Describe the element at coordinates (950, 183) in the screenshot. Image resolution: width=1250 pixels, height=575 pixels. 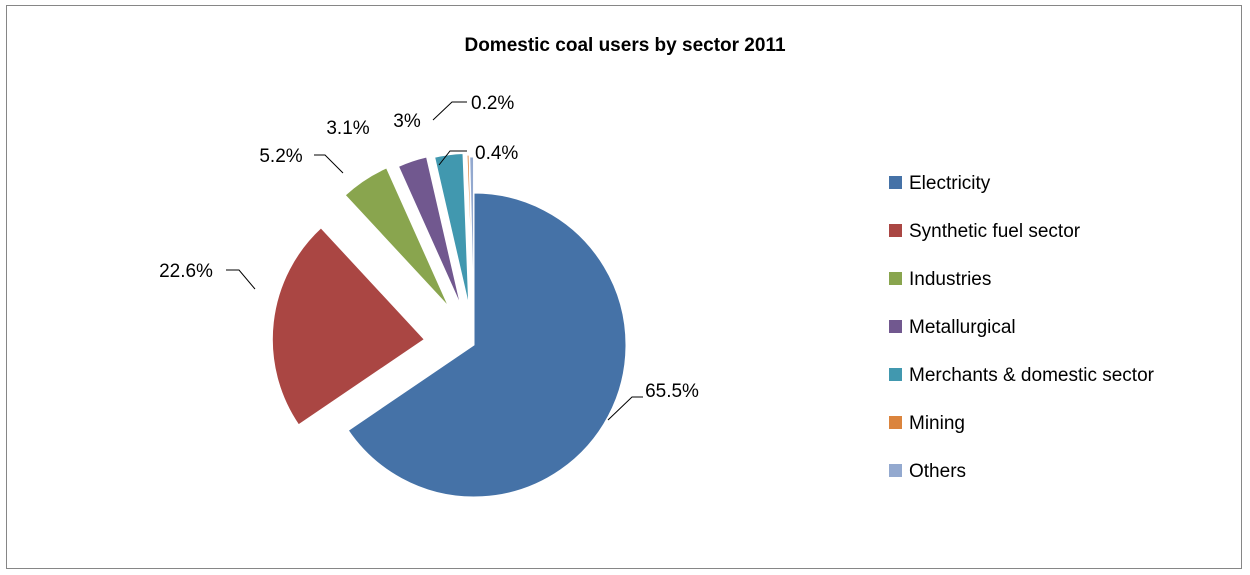
I see `legend-label: Electricity` at that location.